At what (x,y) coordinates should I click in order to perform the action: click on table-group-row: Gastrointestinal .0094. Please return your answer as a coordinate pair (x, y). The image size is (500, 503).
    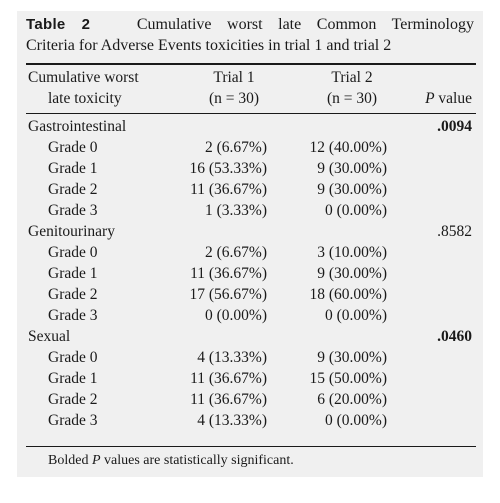
    Looking at the image, I should click on (250, 128).